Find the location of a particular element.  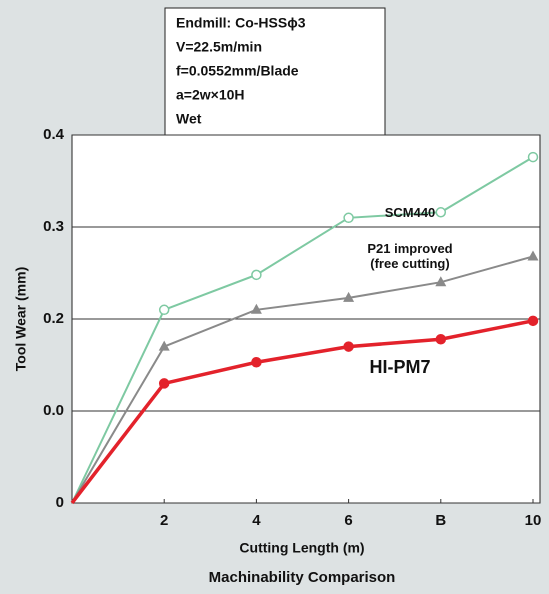

x-tick-label: 10 is located at coordinates (533, 520).